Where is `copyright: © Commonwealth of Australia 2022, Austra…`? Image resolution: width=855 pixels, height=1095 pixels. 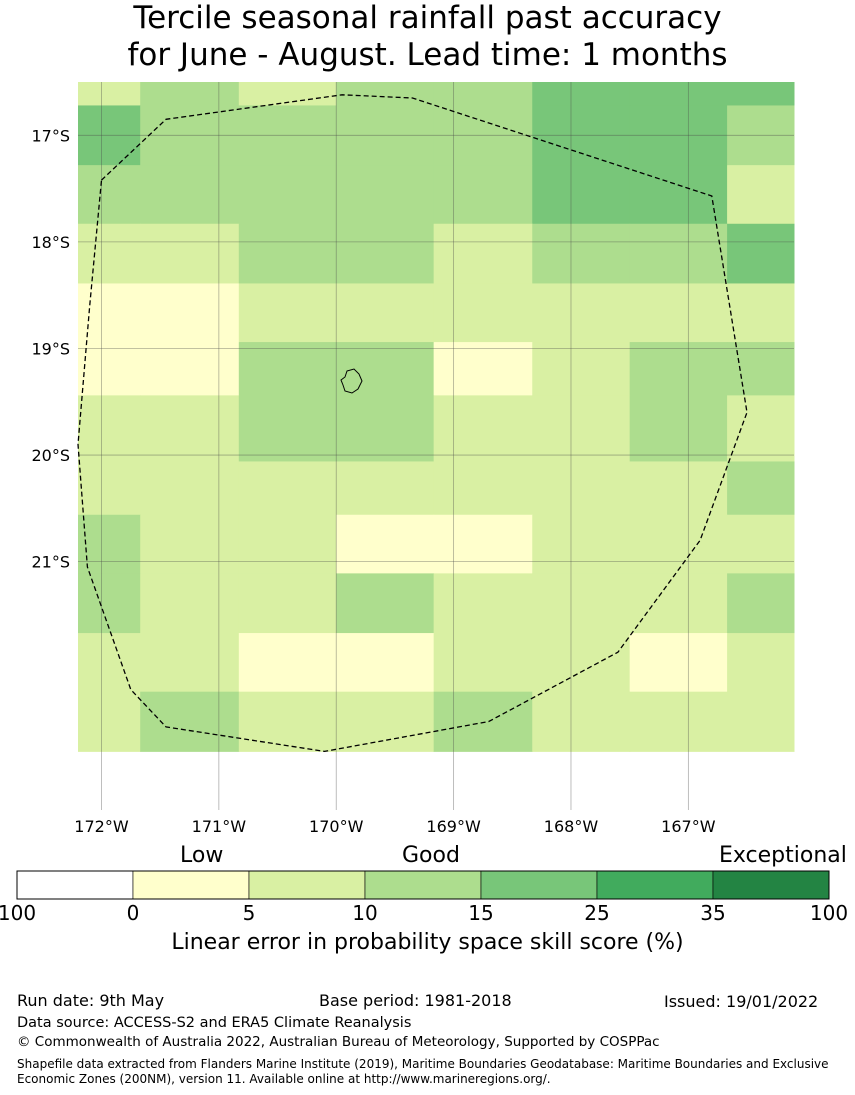
copyright: © Commonwealth of Australia 2022, Austra… is located at coordinates (338, 1042).